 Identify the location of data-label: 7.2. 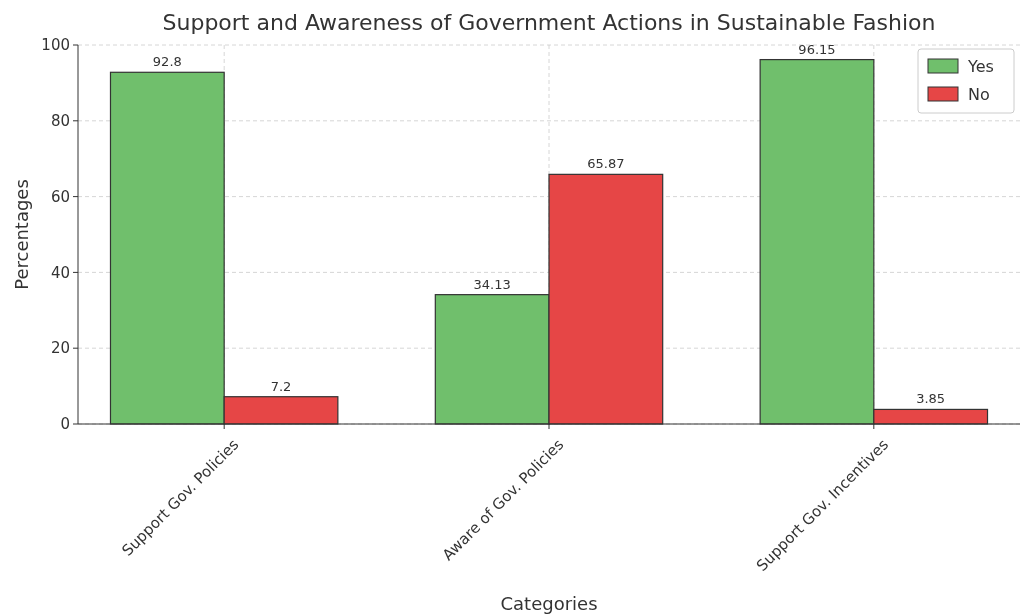
(281, 386).